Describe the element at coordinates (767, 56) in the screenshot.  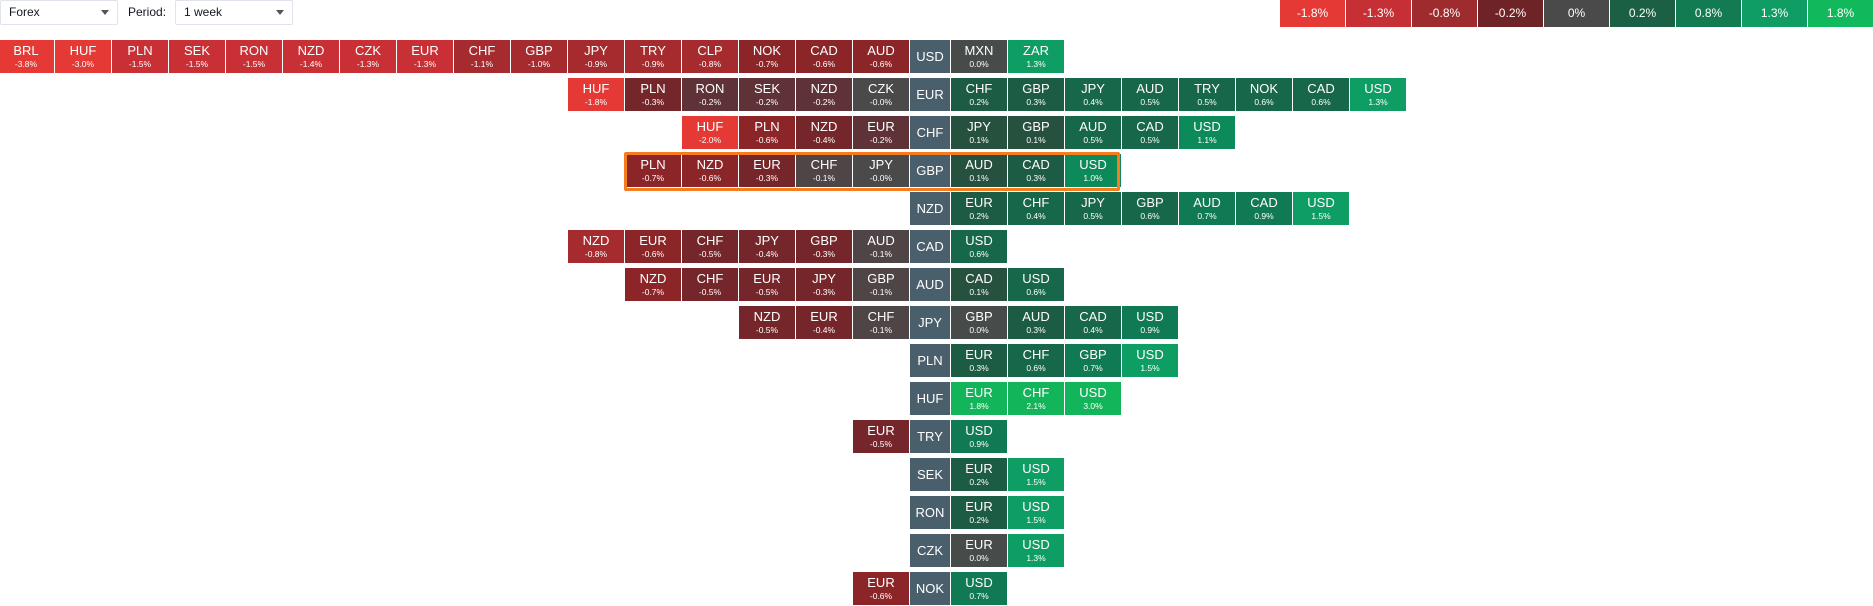
I see `pair-cell-usd-nok: NOK -0.7%` at that location.